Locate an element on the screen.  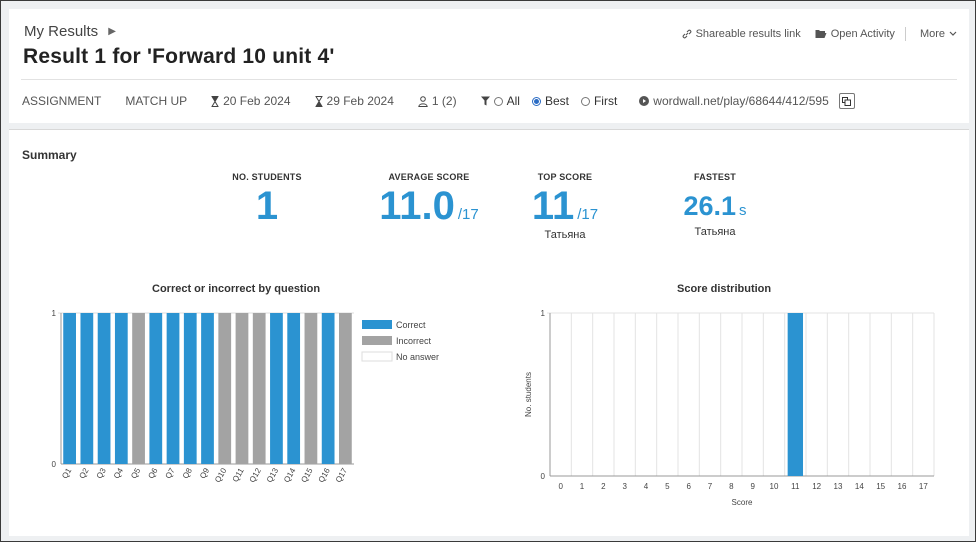
top-score: 11 is located at coordinates (553, 206).